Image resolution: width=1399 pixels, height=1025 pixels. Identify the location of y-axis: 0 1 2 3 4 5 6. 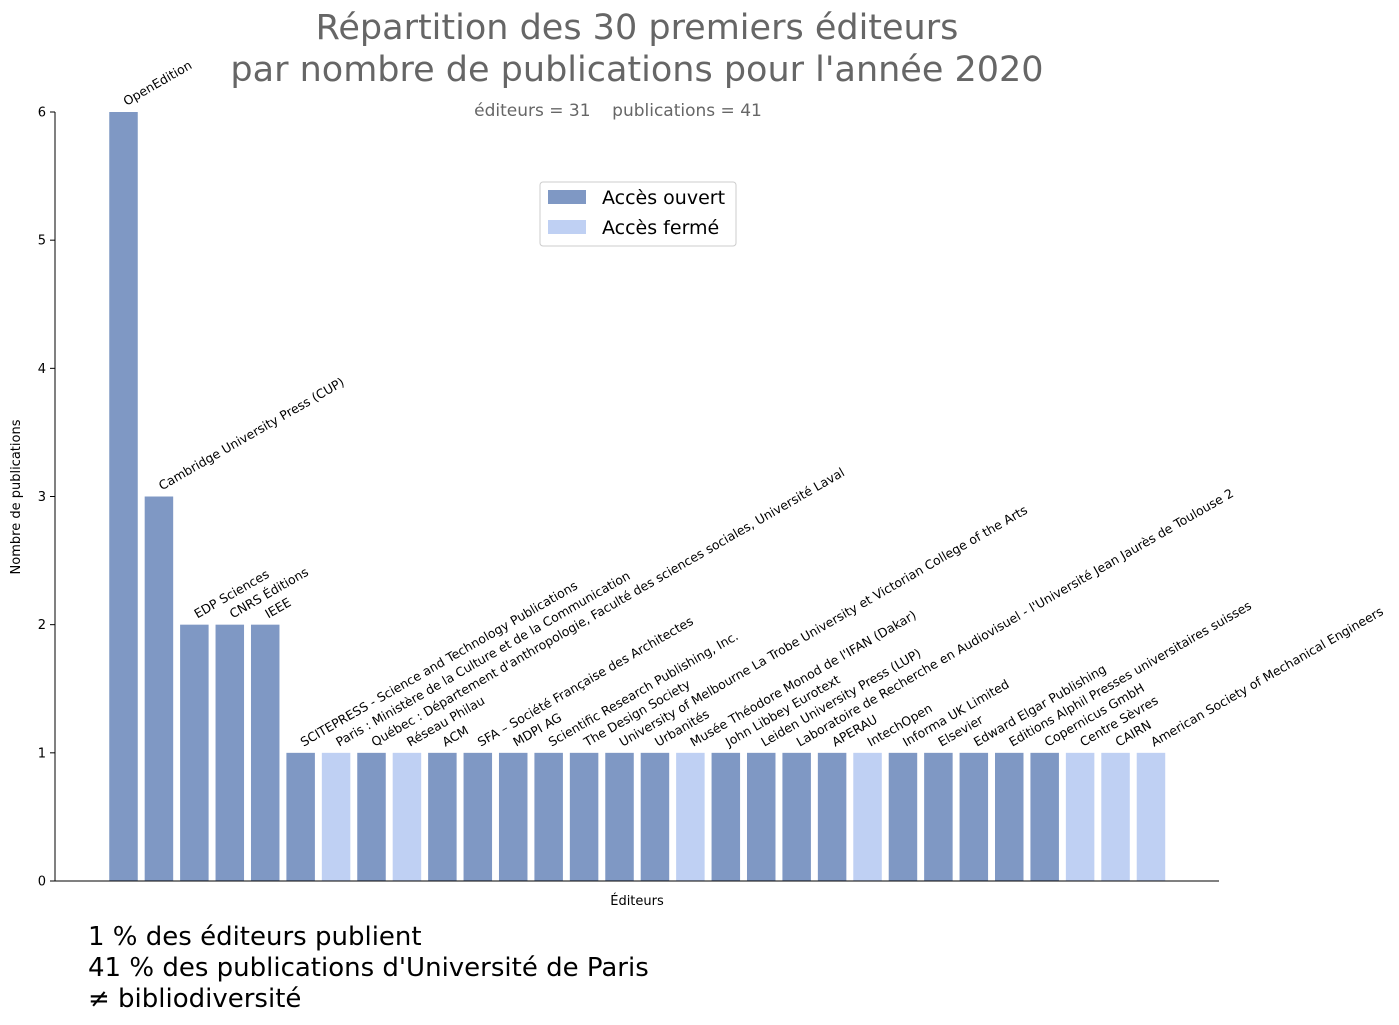
(46, 498).